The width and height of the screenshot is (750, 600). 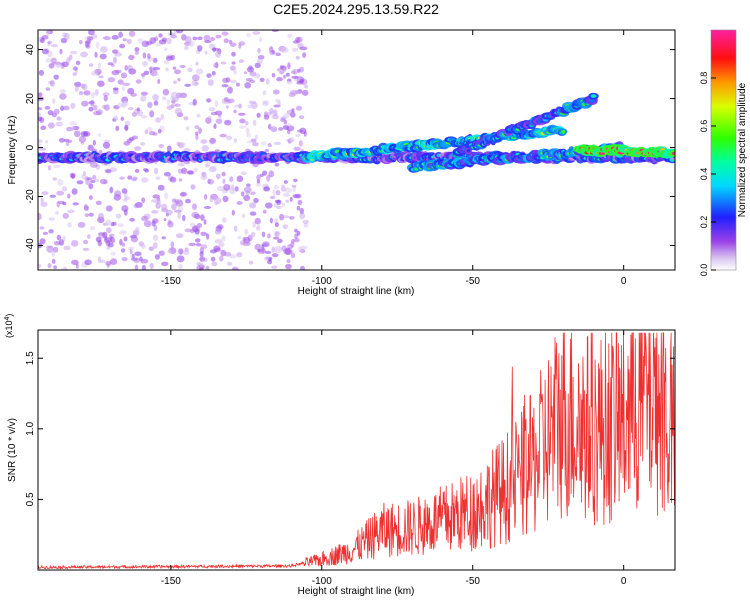 I want to click on x-tick-label: -50, so click(x=473, y=281).